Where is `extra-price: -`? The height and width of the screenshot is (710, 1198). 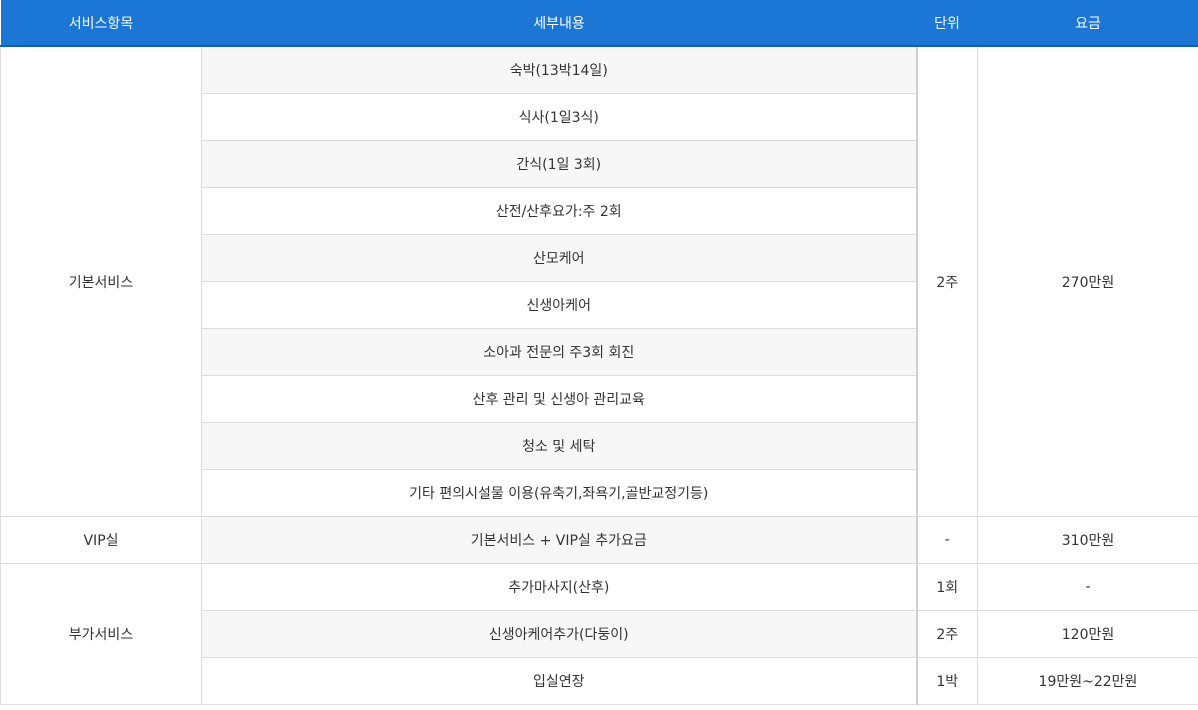 extra-price: - is located at coordinates (1087, 587).